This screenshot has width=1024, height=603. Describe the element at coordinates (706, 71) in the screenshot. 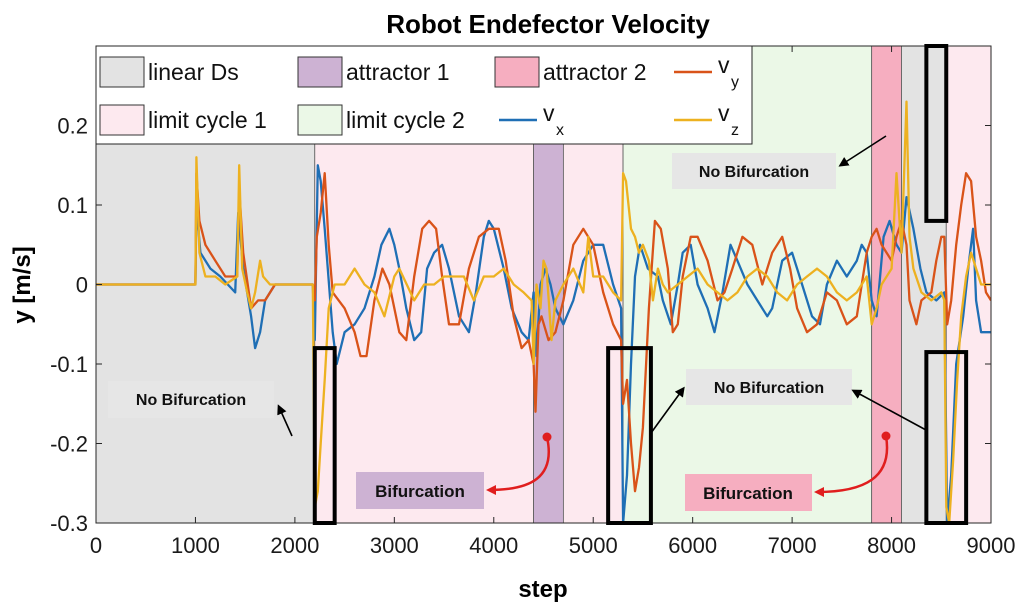

I see `legend-item: vy` at that location.